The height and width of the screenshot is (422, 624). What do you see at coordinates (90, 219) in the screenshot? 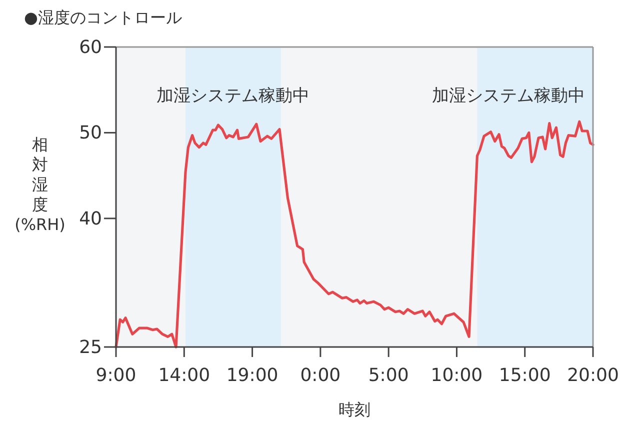
I see `y-tick-label: 40` at bounding box center [90, 219].